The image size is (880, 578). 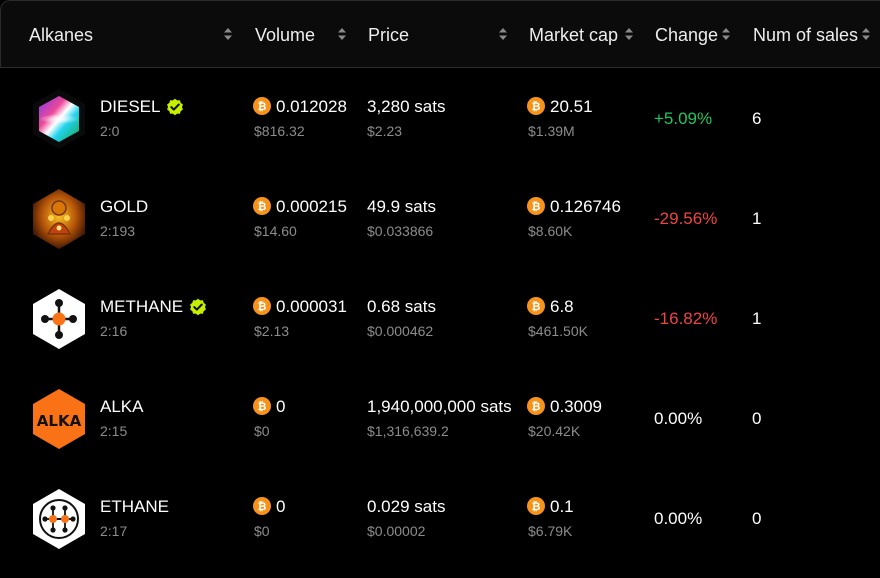 What do you see at coordinates (406, 106) in the screenshot?
I see `price-sats: 3,280 sats` at bounding box center [406, 106].